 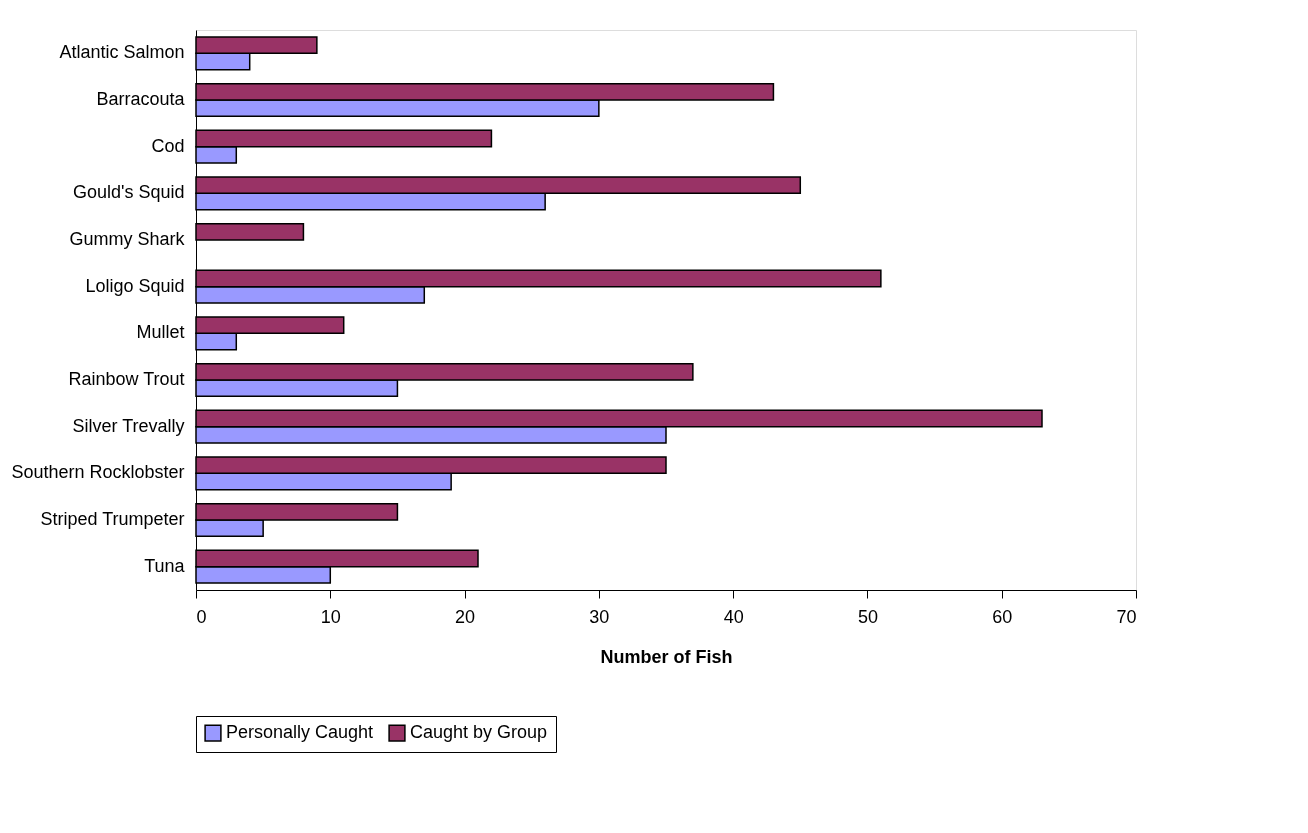 What do you see at coordinates (141, 99) in the screenshot?
I see `y-tick-label: Barracouta` at bounding box center [141, 99].